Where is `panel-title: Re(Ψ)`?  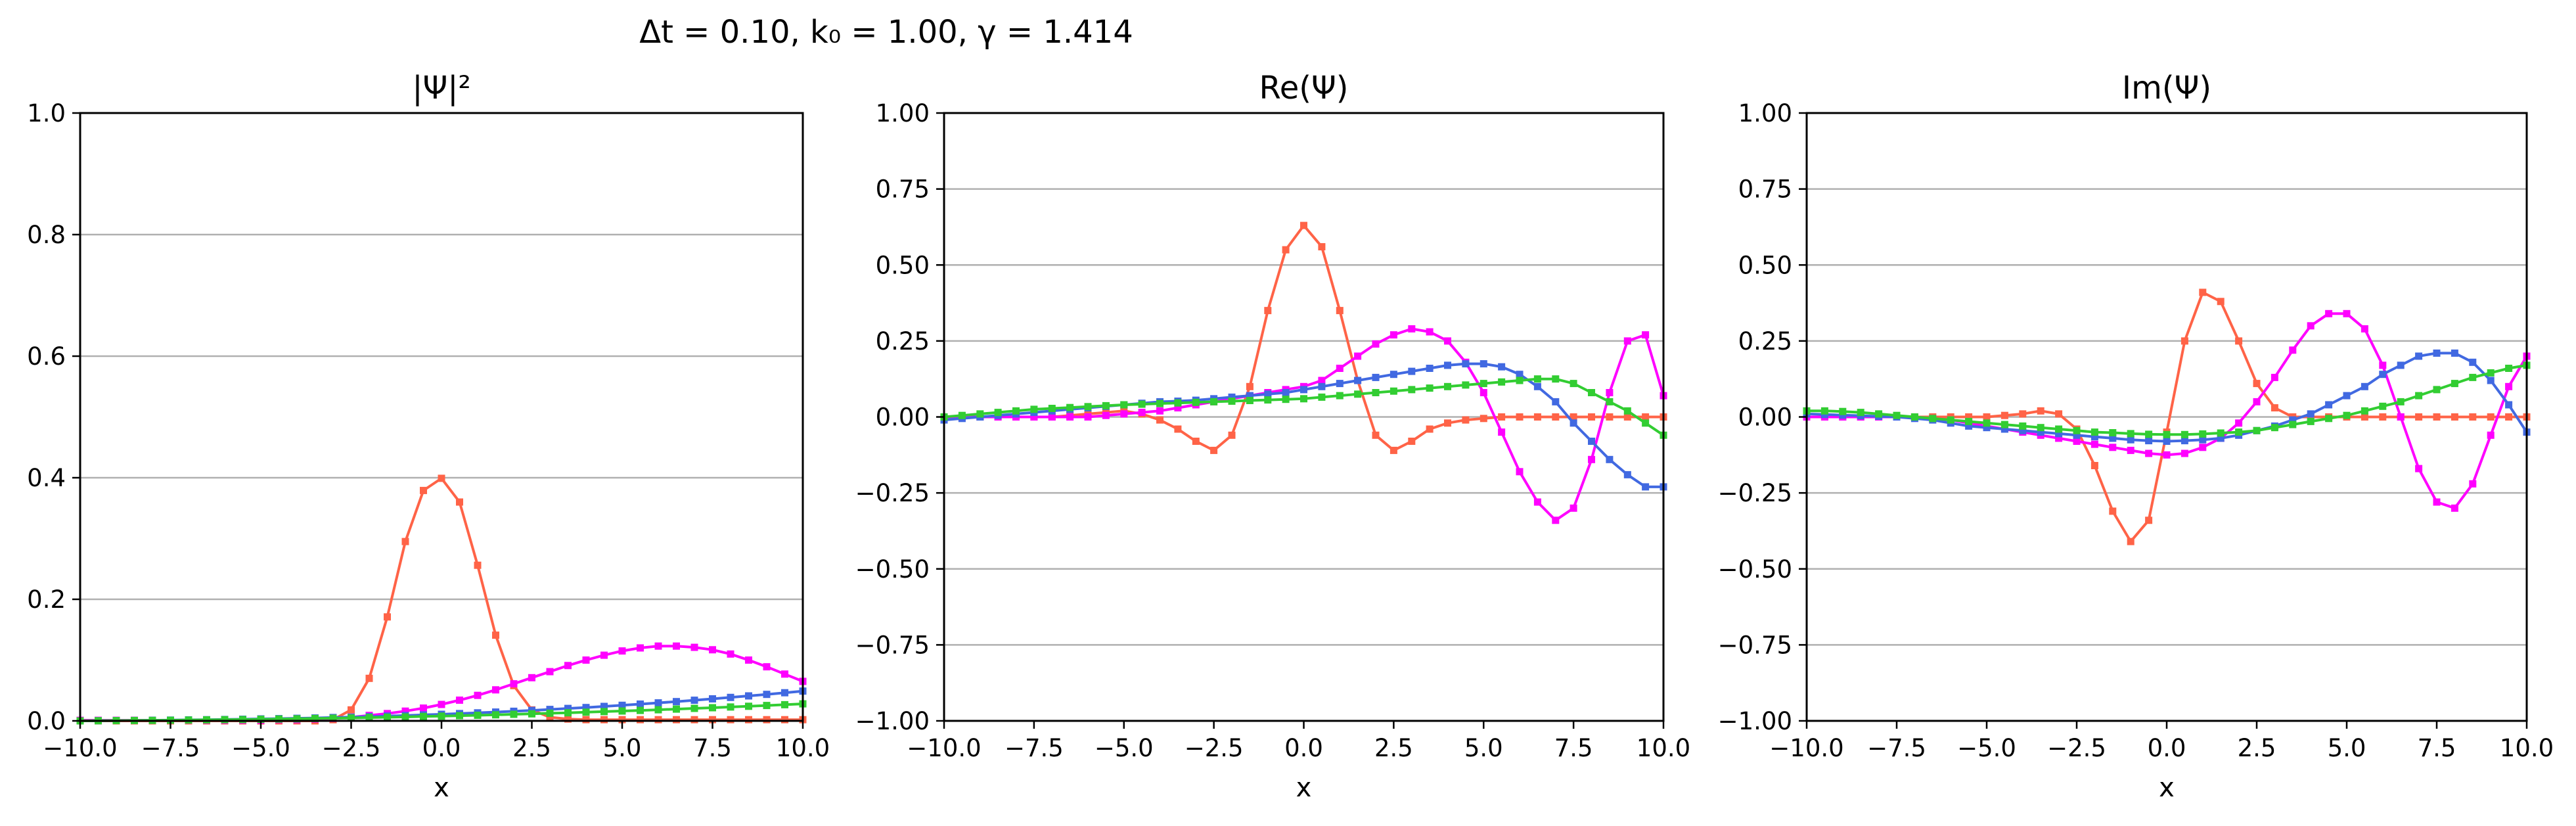 panel-title: Re(Ψ) is located at coordinates (1304, 88).